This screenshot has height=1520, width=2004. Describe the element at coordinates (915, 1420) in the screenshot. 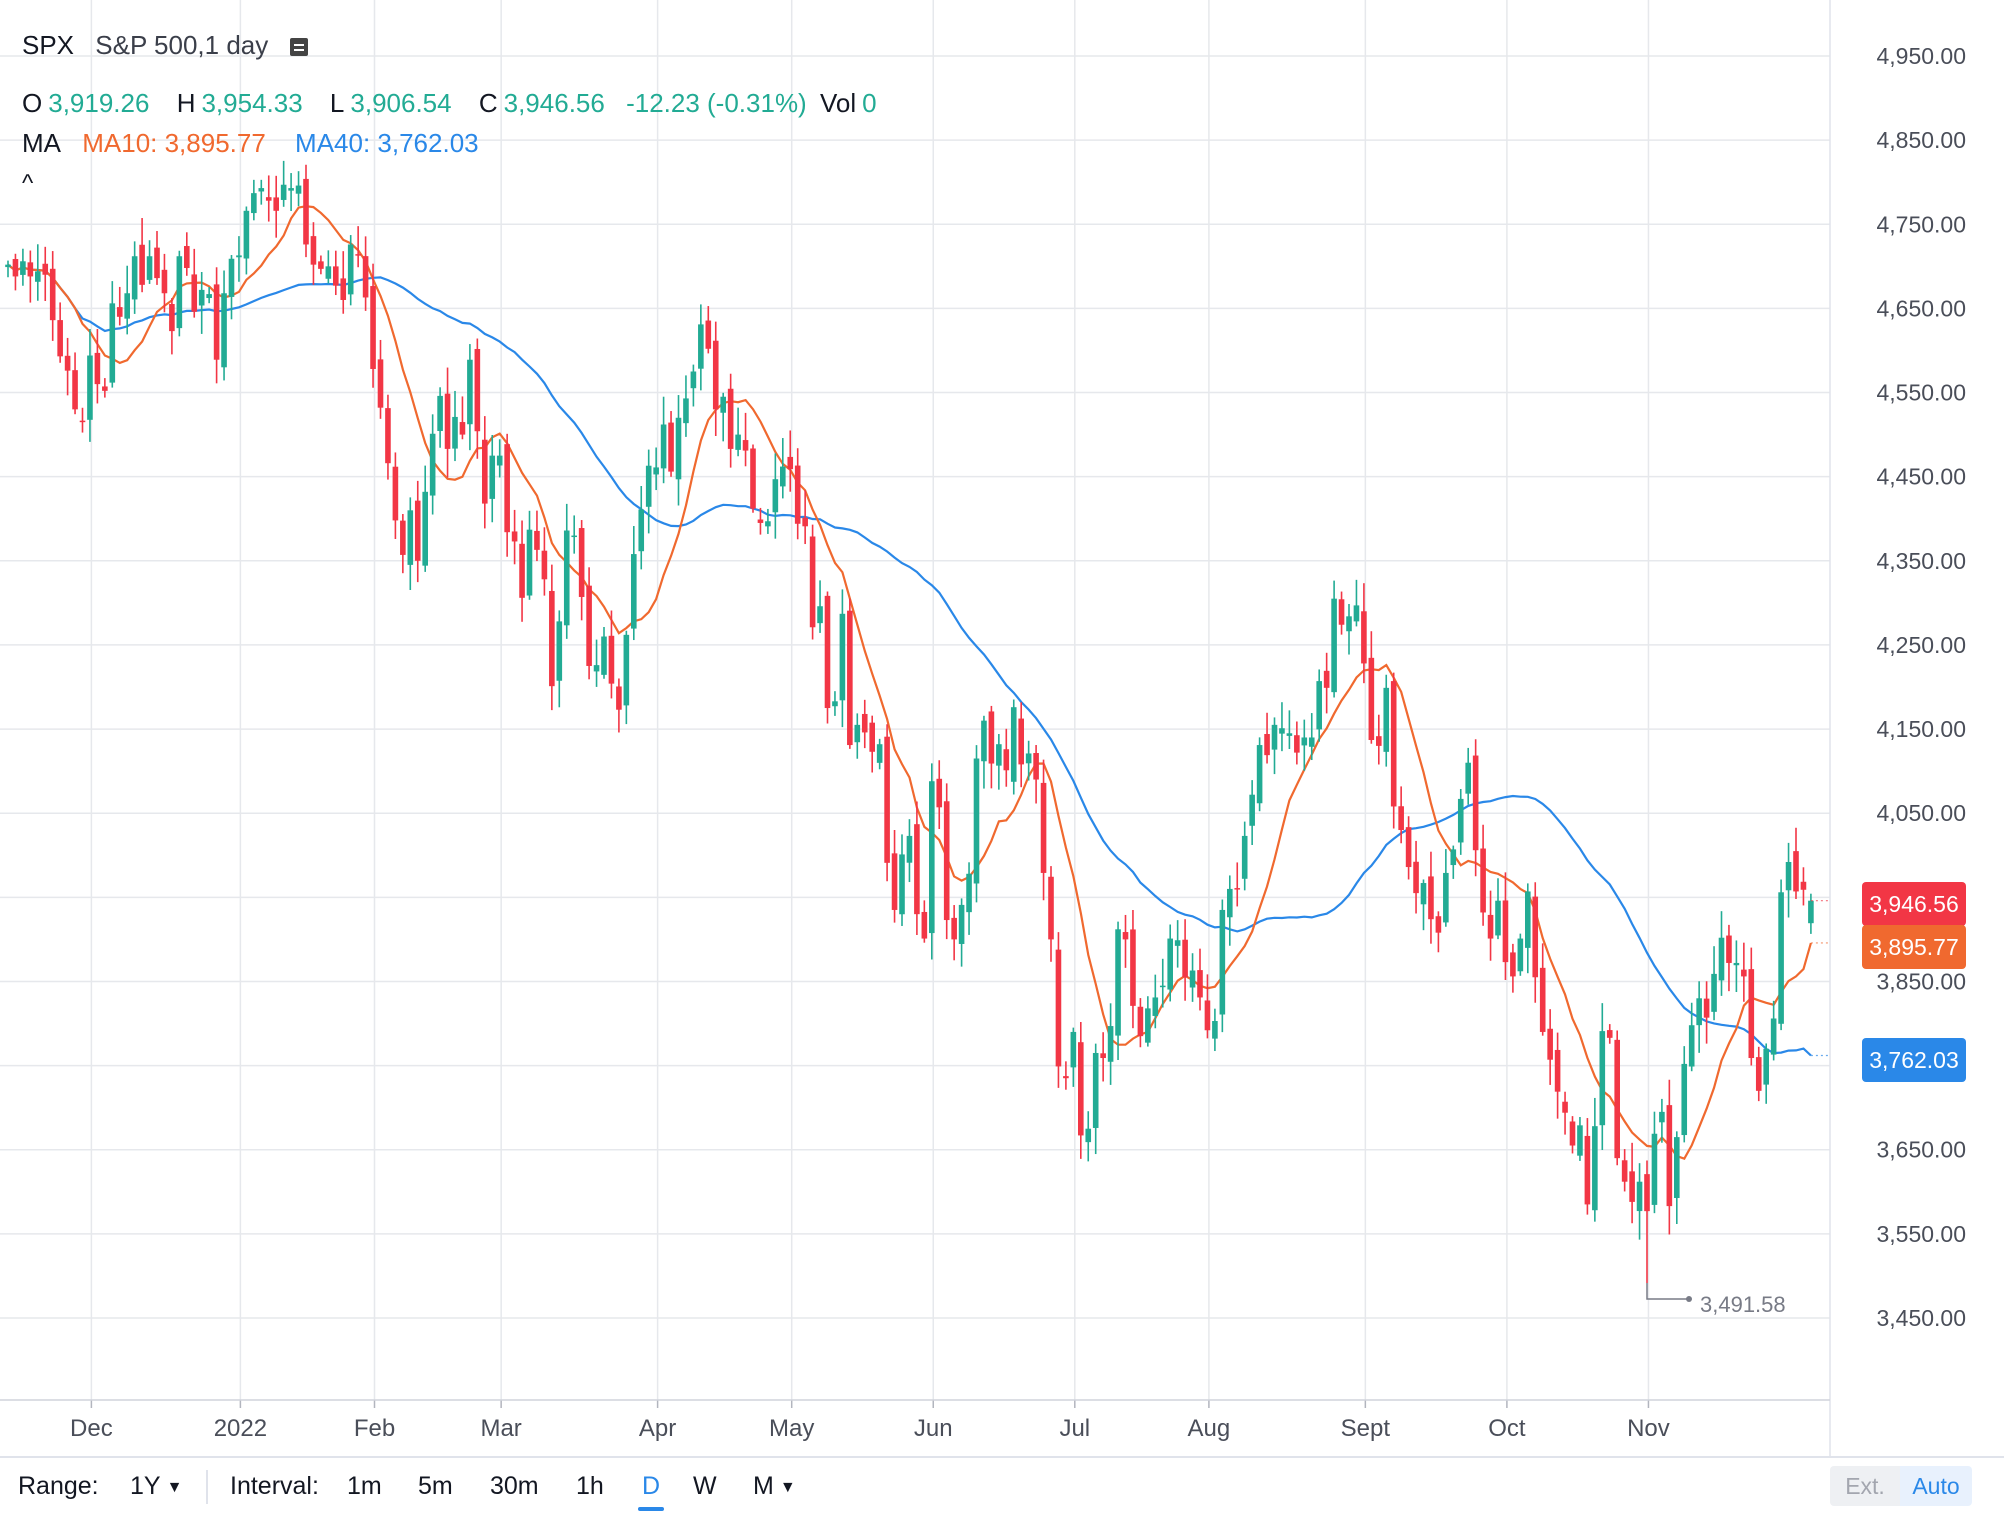

I see `time-axis: Dec 2022 Feb Mar Apr May Jun Jul Aug Sept Oct Nov` at that location.